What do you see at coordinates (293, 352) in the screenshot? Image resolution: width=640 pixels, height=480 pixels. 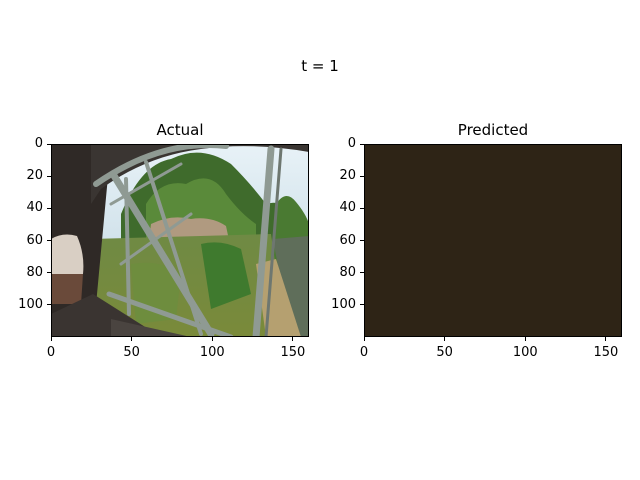 I see `actual-xtick-label: 150` at bounding box center [293, 352].